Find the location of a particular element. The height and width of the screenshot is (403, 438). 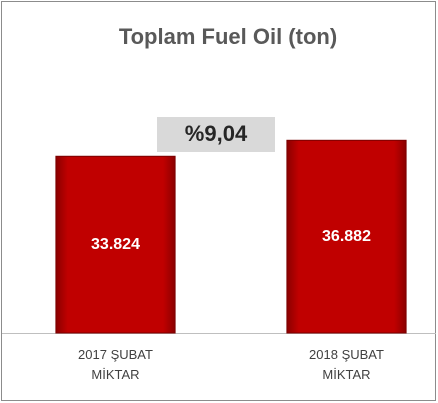

x-tick-label: 2018 ŞUBAT MİKTAR is located at coordinates (346, 364).